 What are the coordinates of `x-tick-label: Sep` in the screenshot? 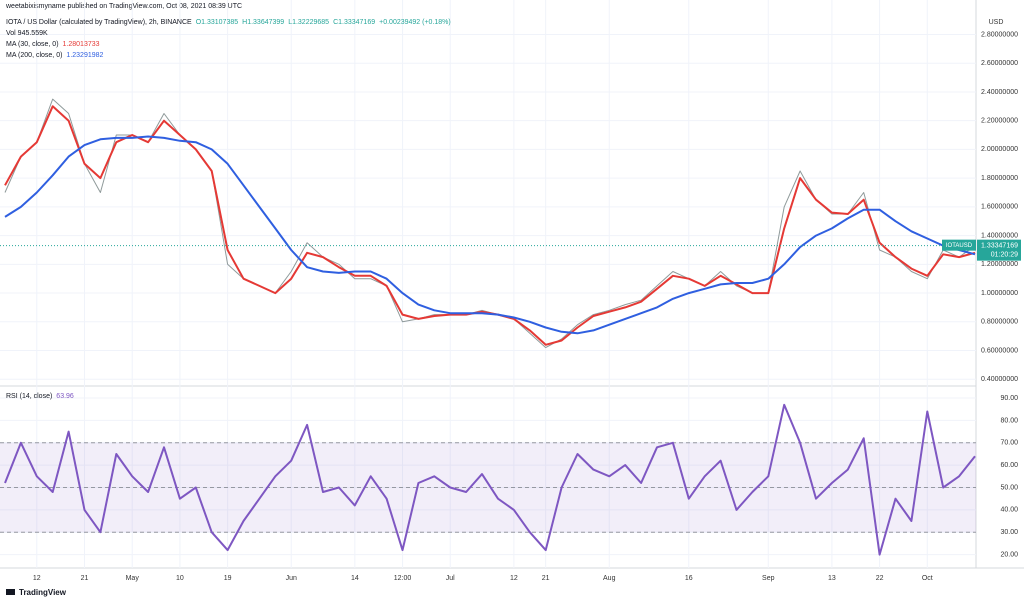 It's located at (768, 578).